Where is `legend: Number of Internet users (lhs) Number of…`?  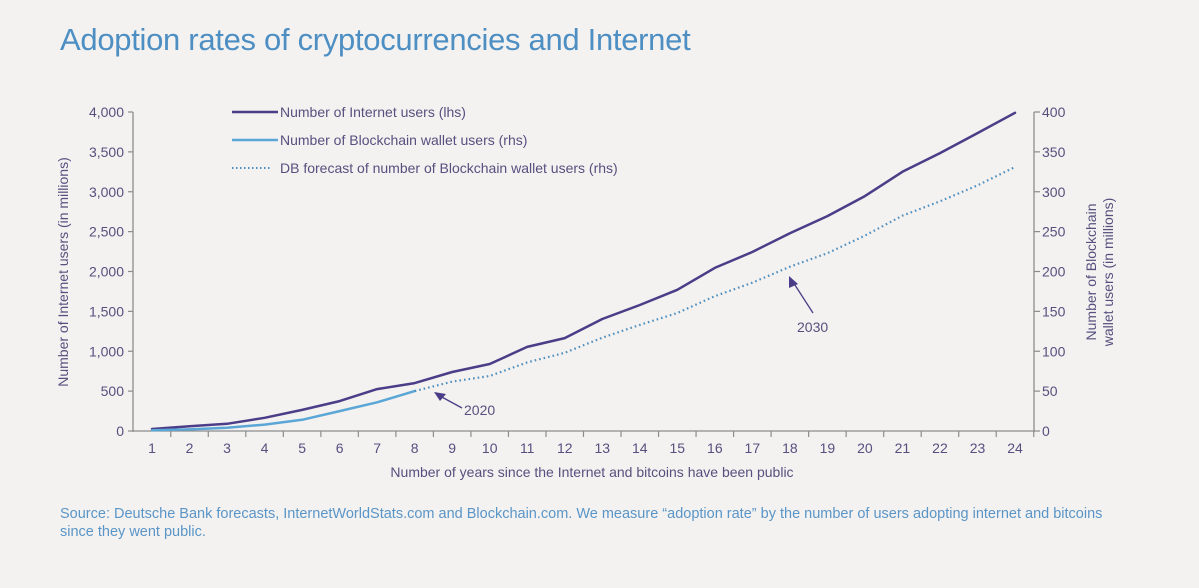 legend: Number of Internet users (lhs) Number of… is located at coordinates (425, 140).